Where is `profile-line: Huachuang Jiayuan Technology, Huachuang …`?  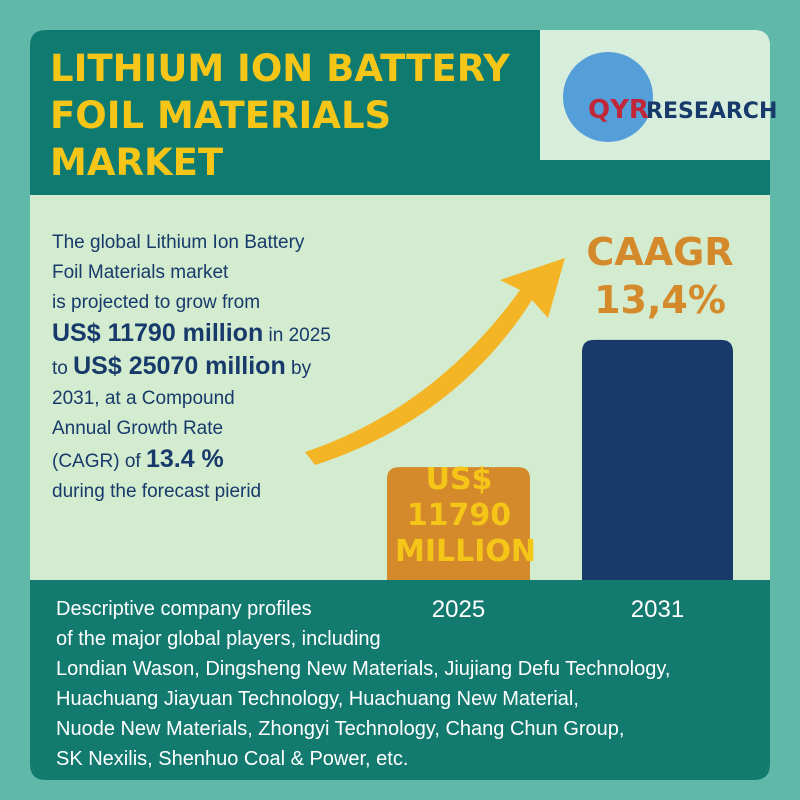
profile-line: Huachuang Jiayuan Technology, Huachuang … is located at coordinates (317, 699).